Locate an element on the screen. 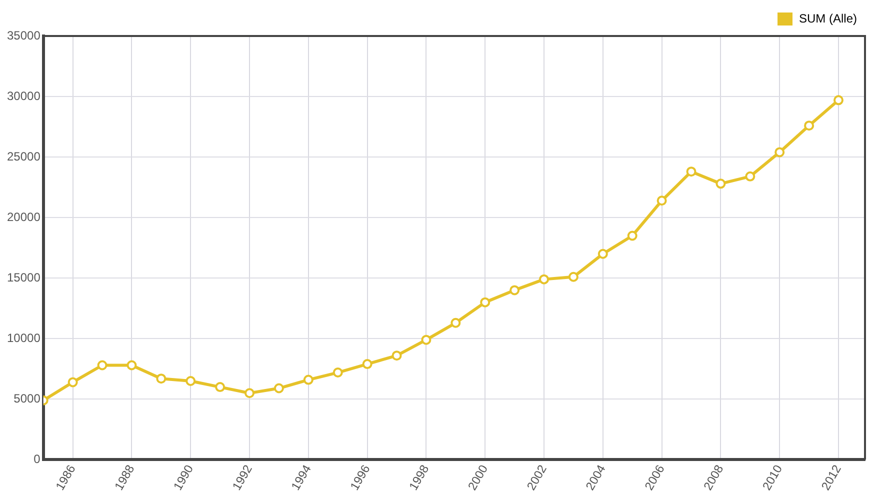  y-tick-label: 35000 is located at coordinates (23, 35).